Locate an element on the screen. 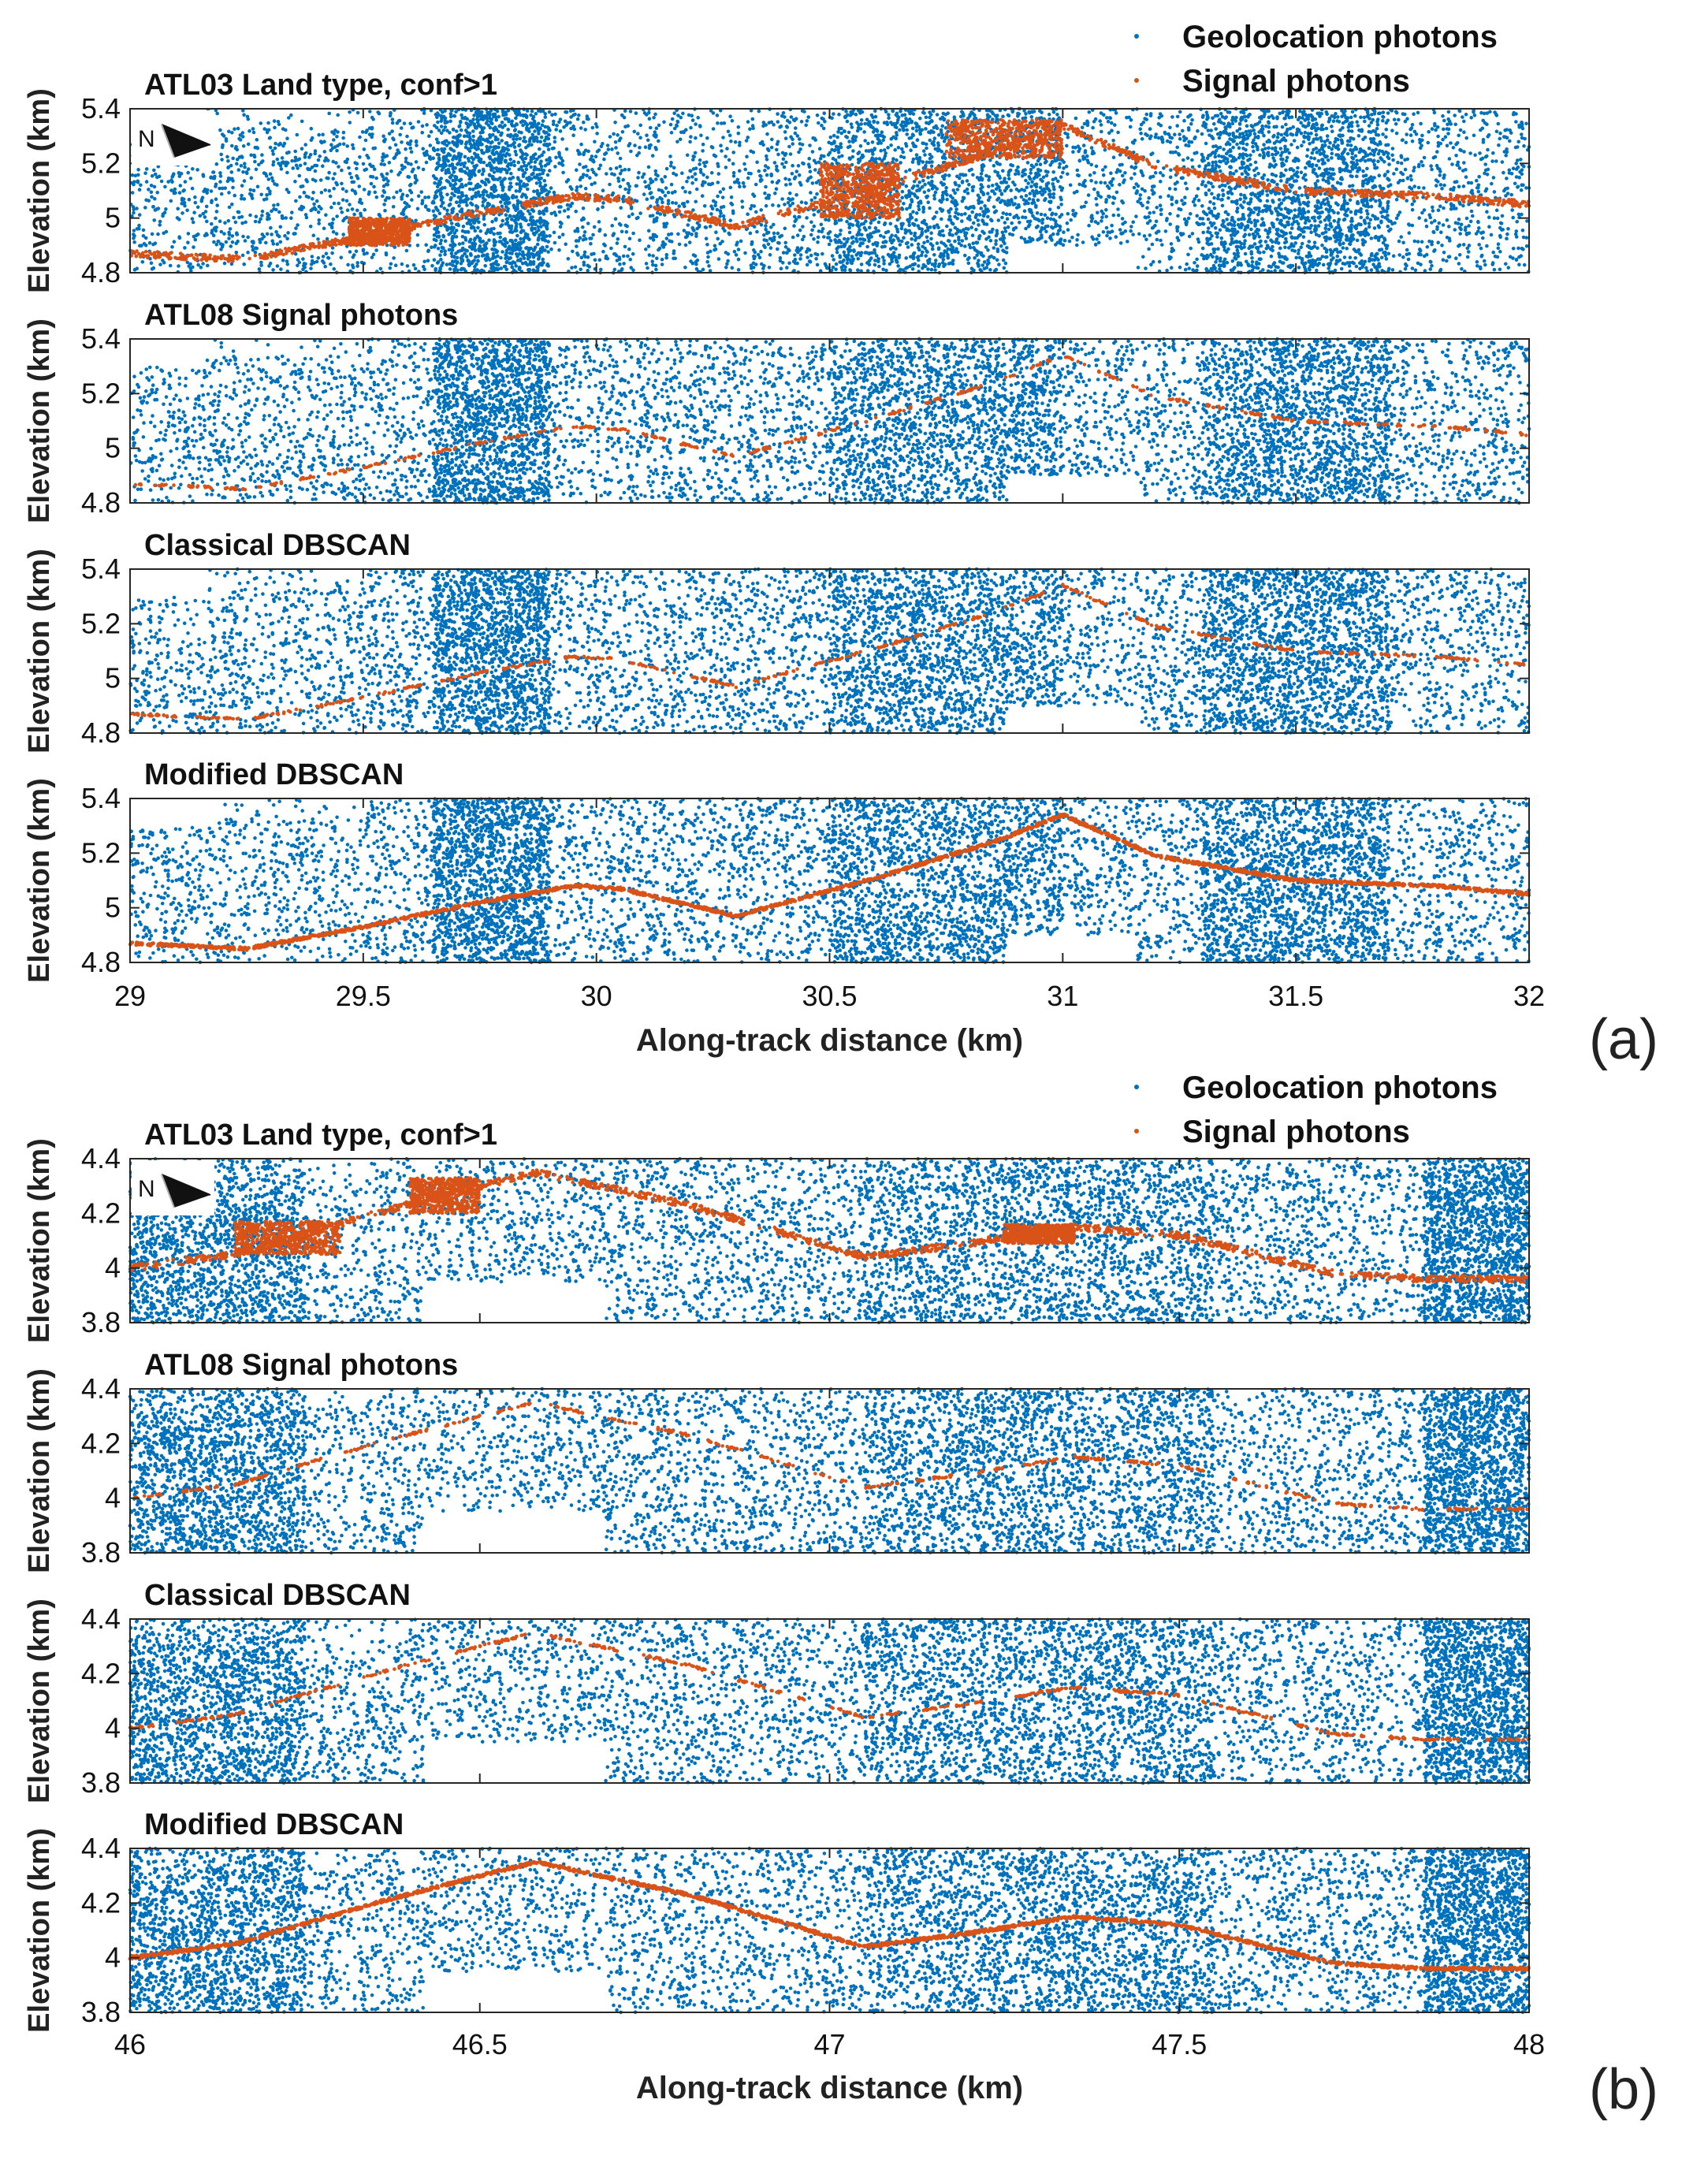 Image resolution: width=1708 pixels, height=2170 pixels. x-tick-label: 47 is located at coordinates (829, 2044).